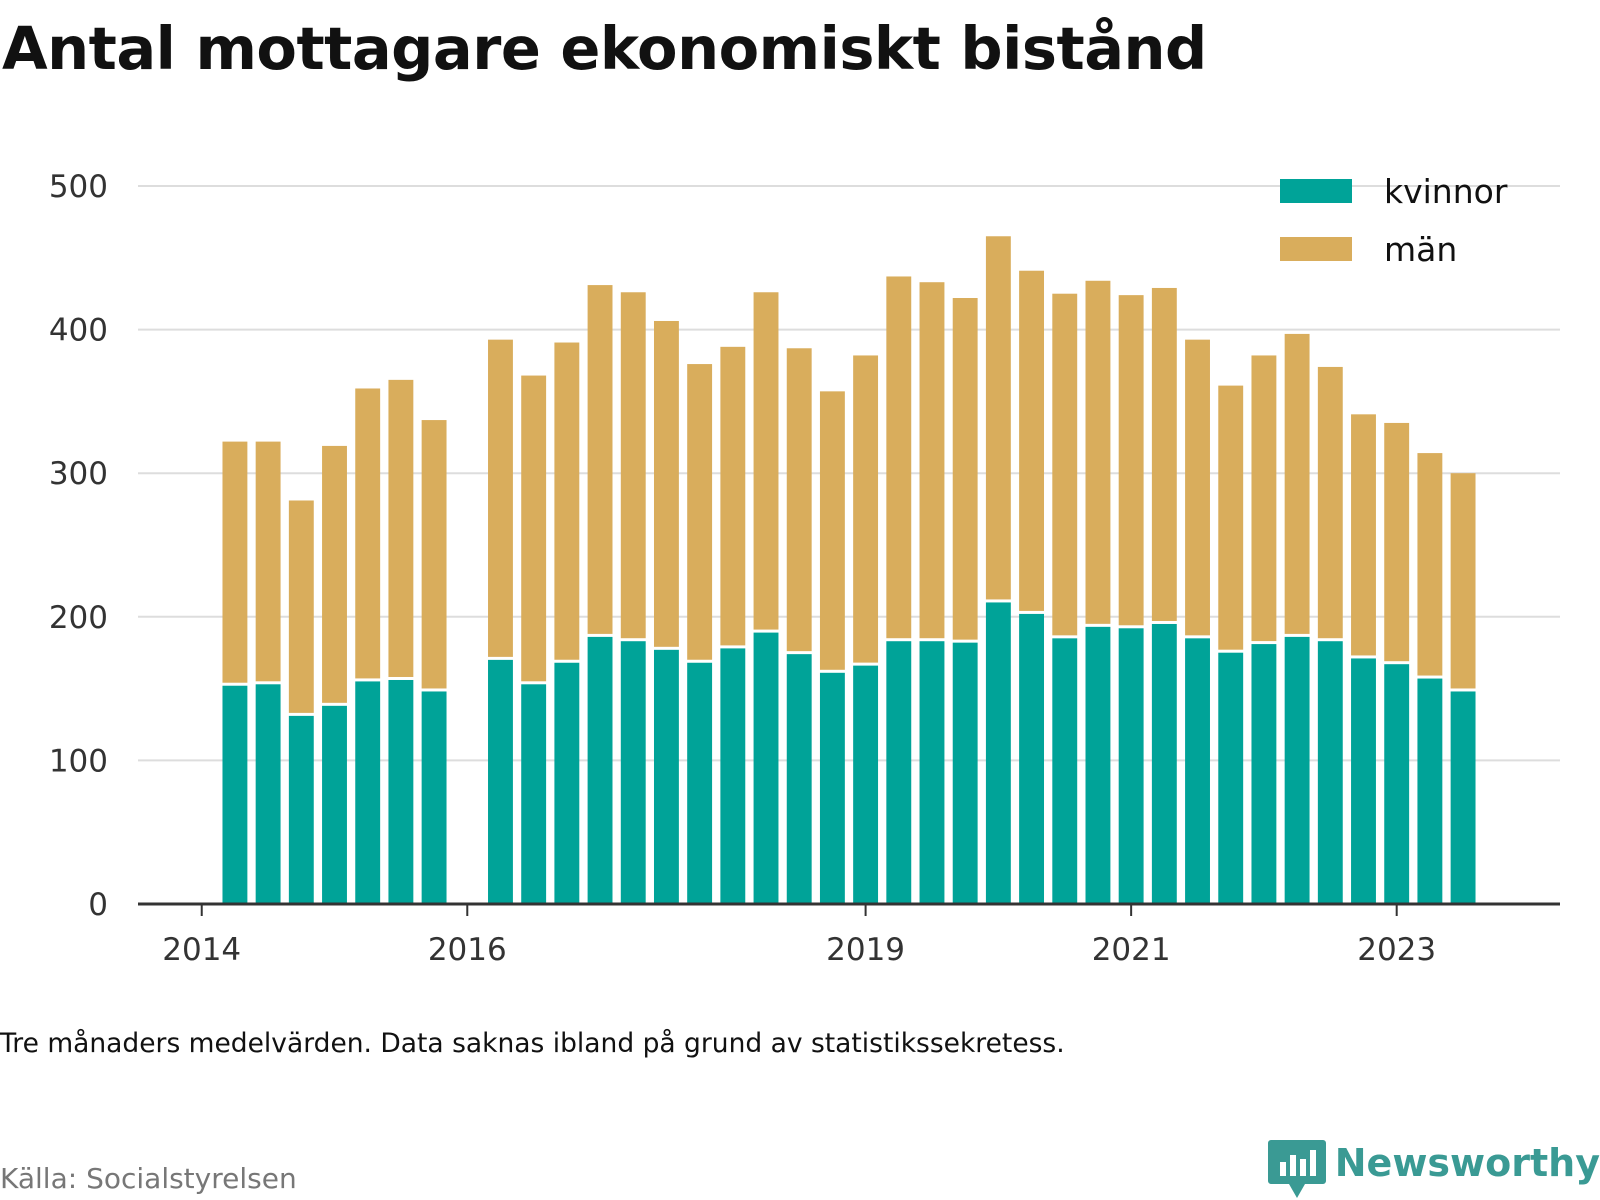 The image size is (1600, 1200). I want to click on y-tick-label: 100, so click(78, 761).